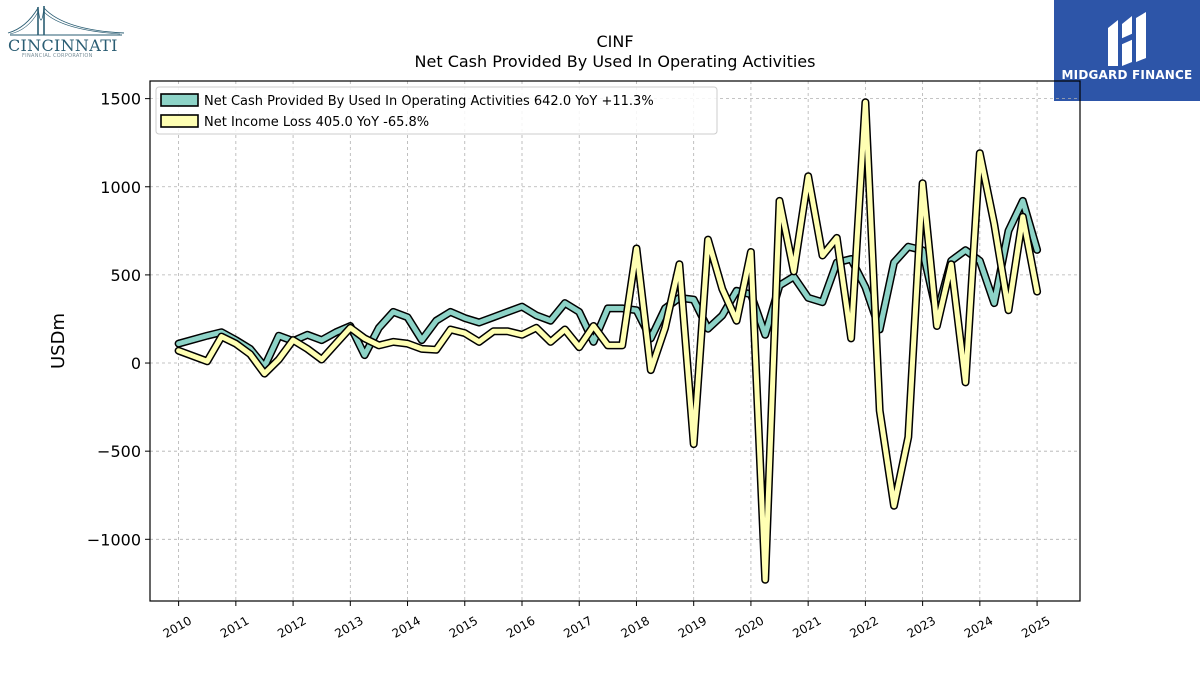  I want to click on y-tick-label: 1500, so click(120, 99).